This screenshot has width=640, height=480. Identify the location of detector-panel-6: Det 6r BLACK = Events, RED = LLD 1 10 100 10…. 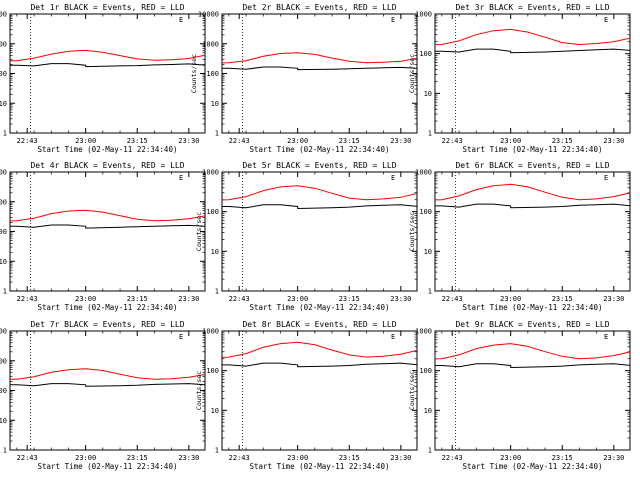
(519, 236).